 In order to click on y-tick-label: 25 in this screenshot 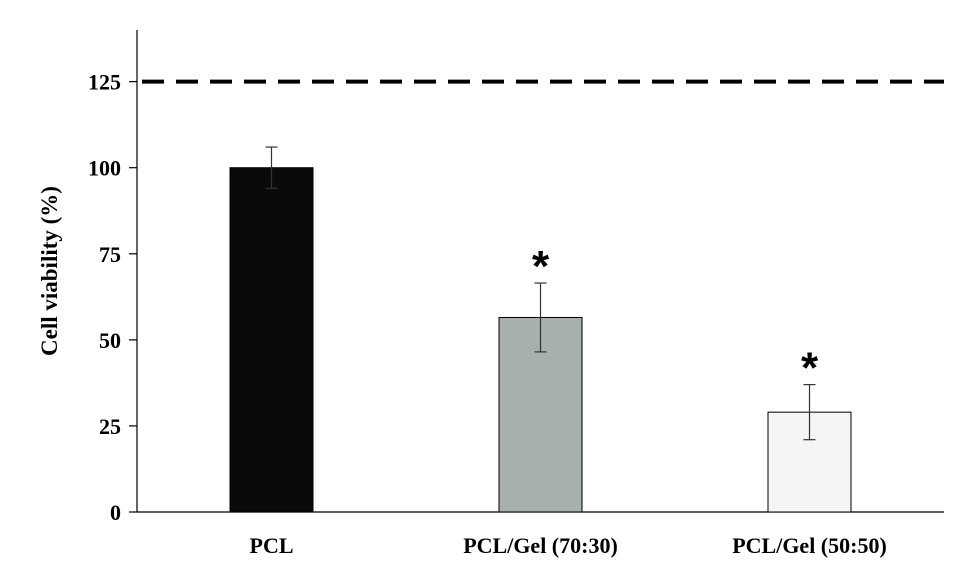, I will do `click(110, 426)`.